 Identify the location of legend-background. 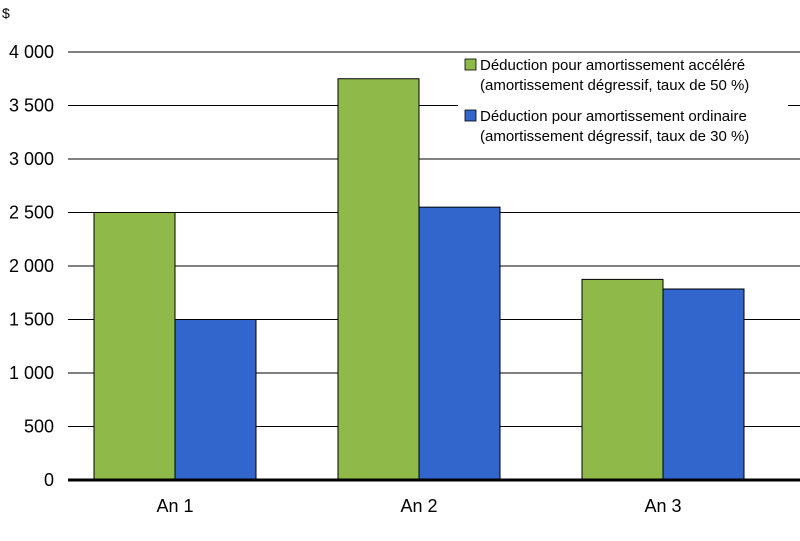
(623, 106).